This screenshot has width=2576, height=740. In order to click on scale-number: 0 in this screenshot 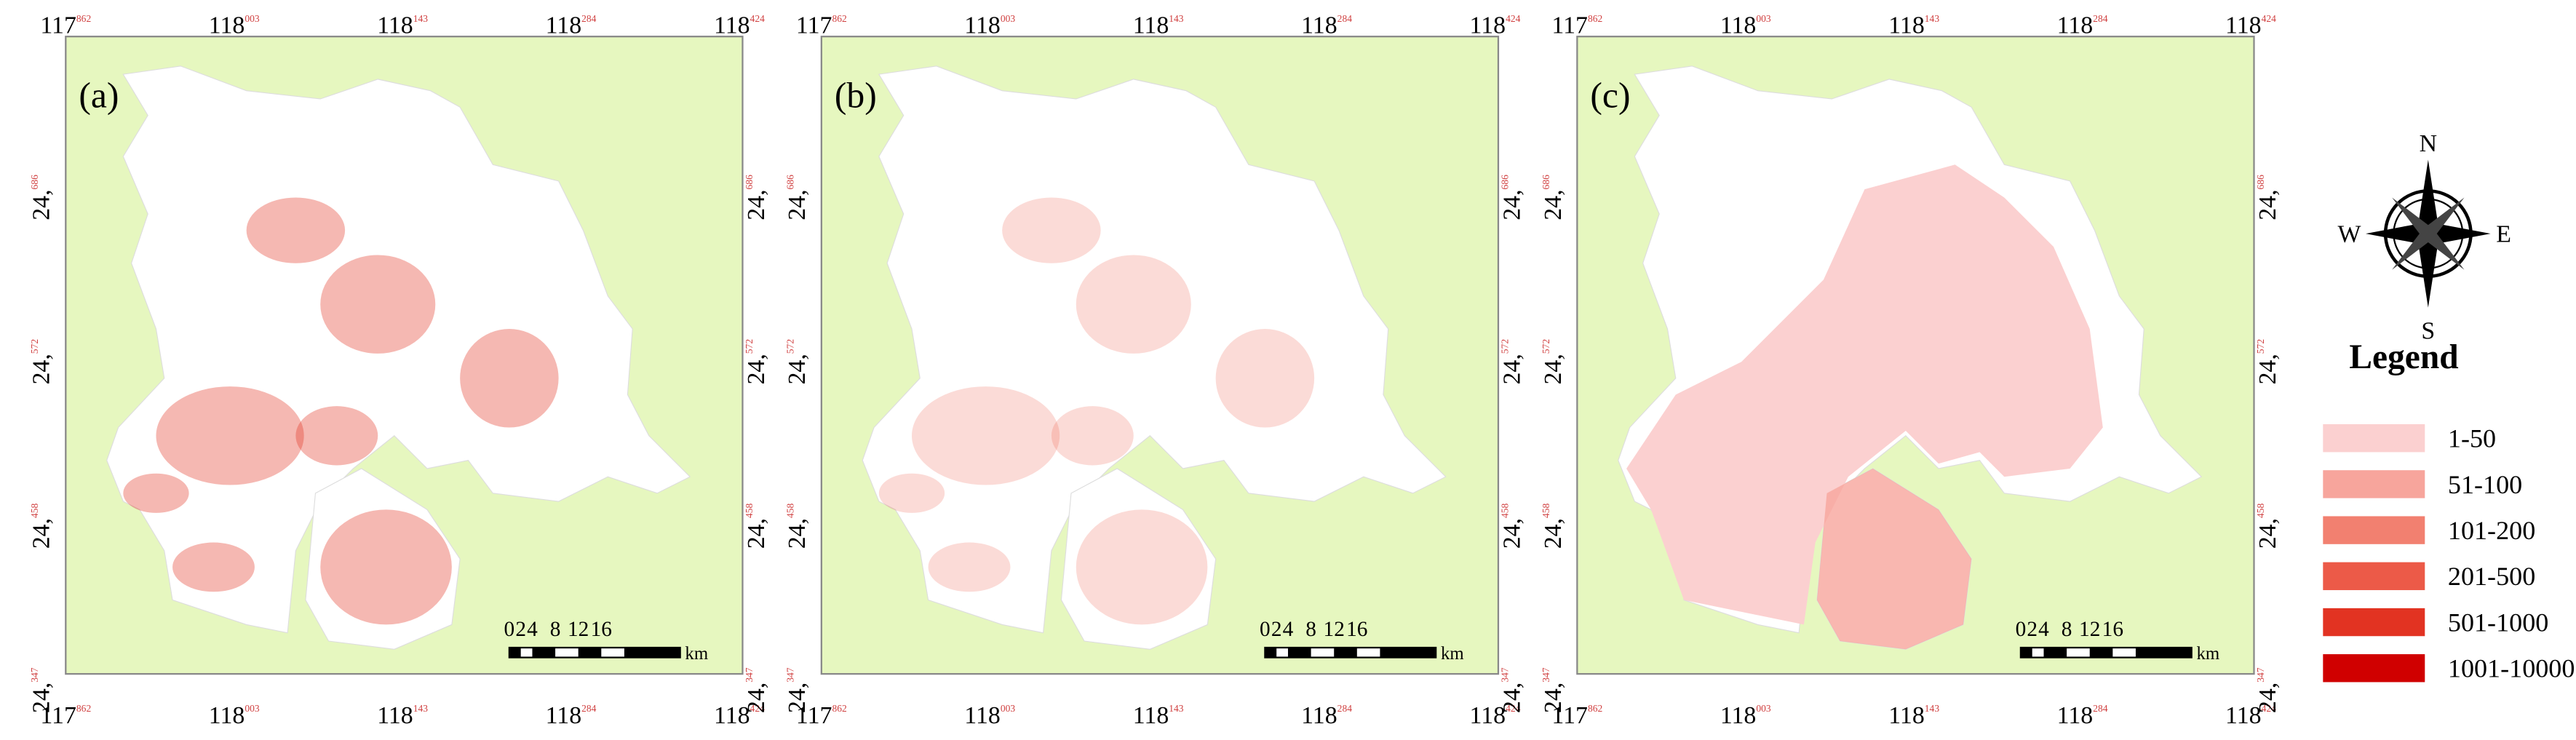, I will do `click(2021, 629)`.